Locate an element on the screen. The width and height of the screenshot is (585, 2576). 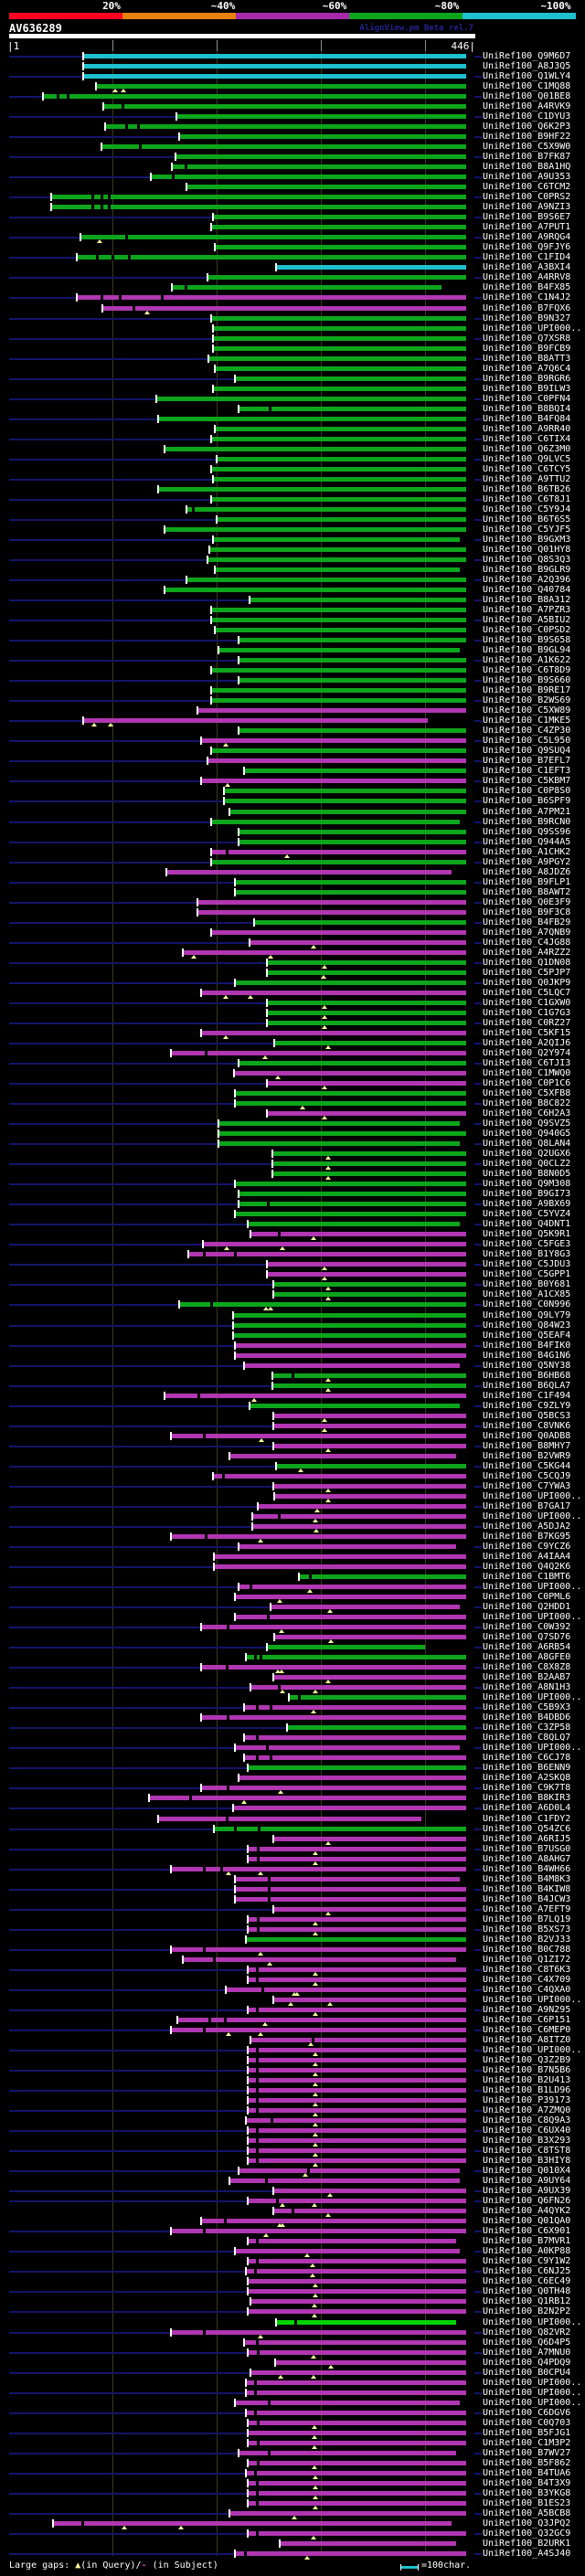
hit-label: UniRef100_C4JG88 is located at coordinates (527, 943).